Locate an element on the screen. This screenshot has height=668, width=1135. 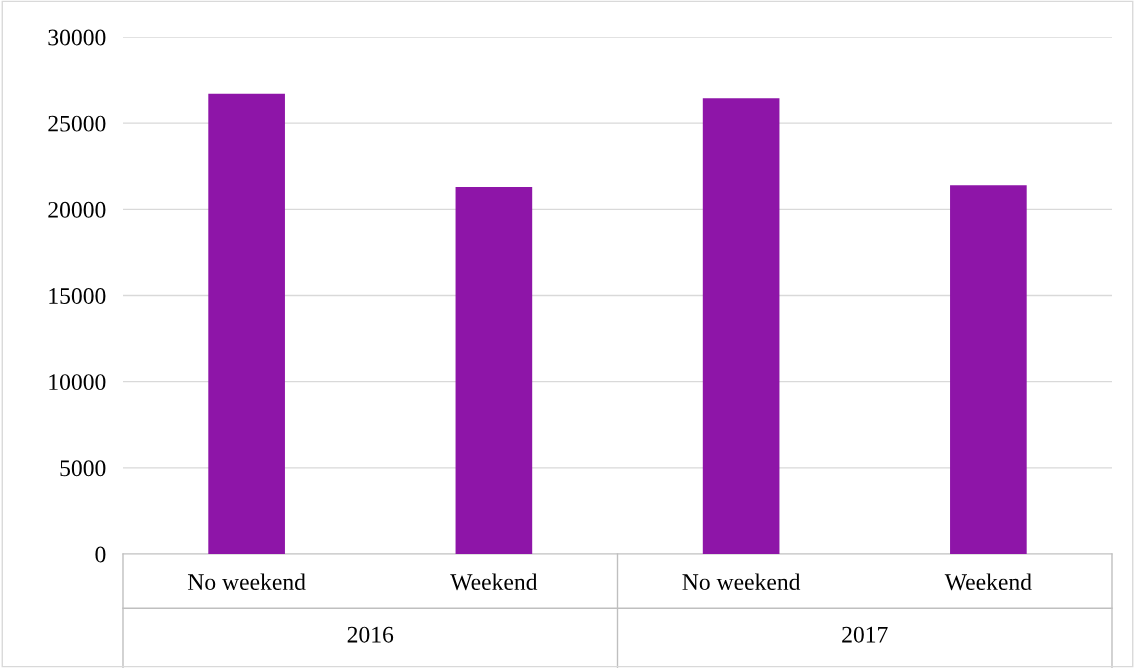
y-tick-label: 0 is located at coordinates (100, 554).